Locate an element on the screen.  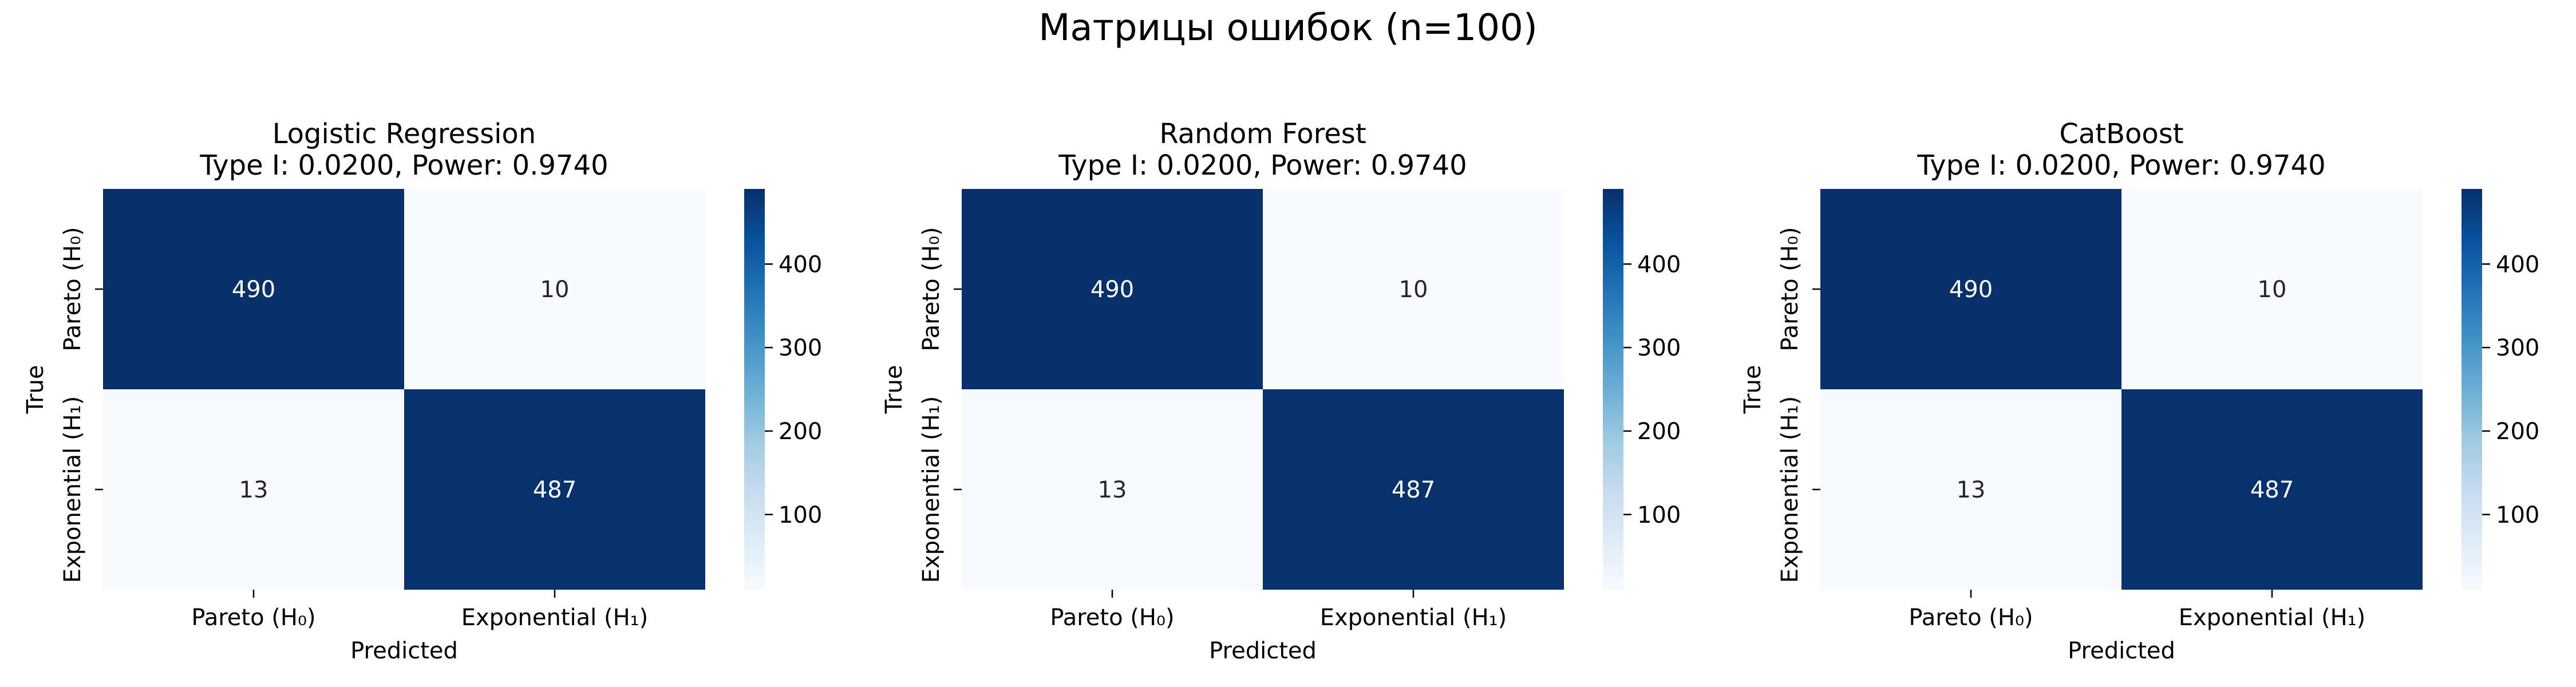
chart-title: Logistic Regression is located at coordinates (404, 134).